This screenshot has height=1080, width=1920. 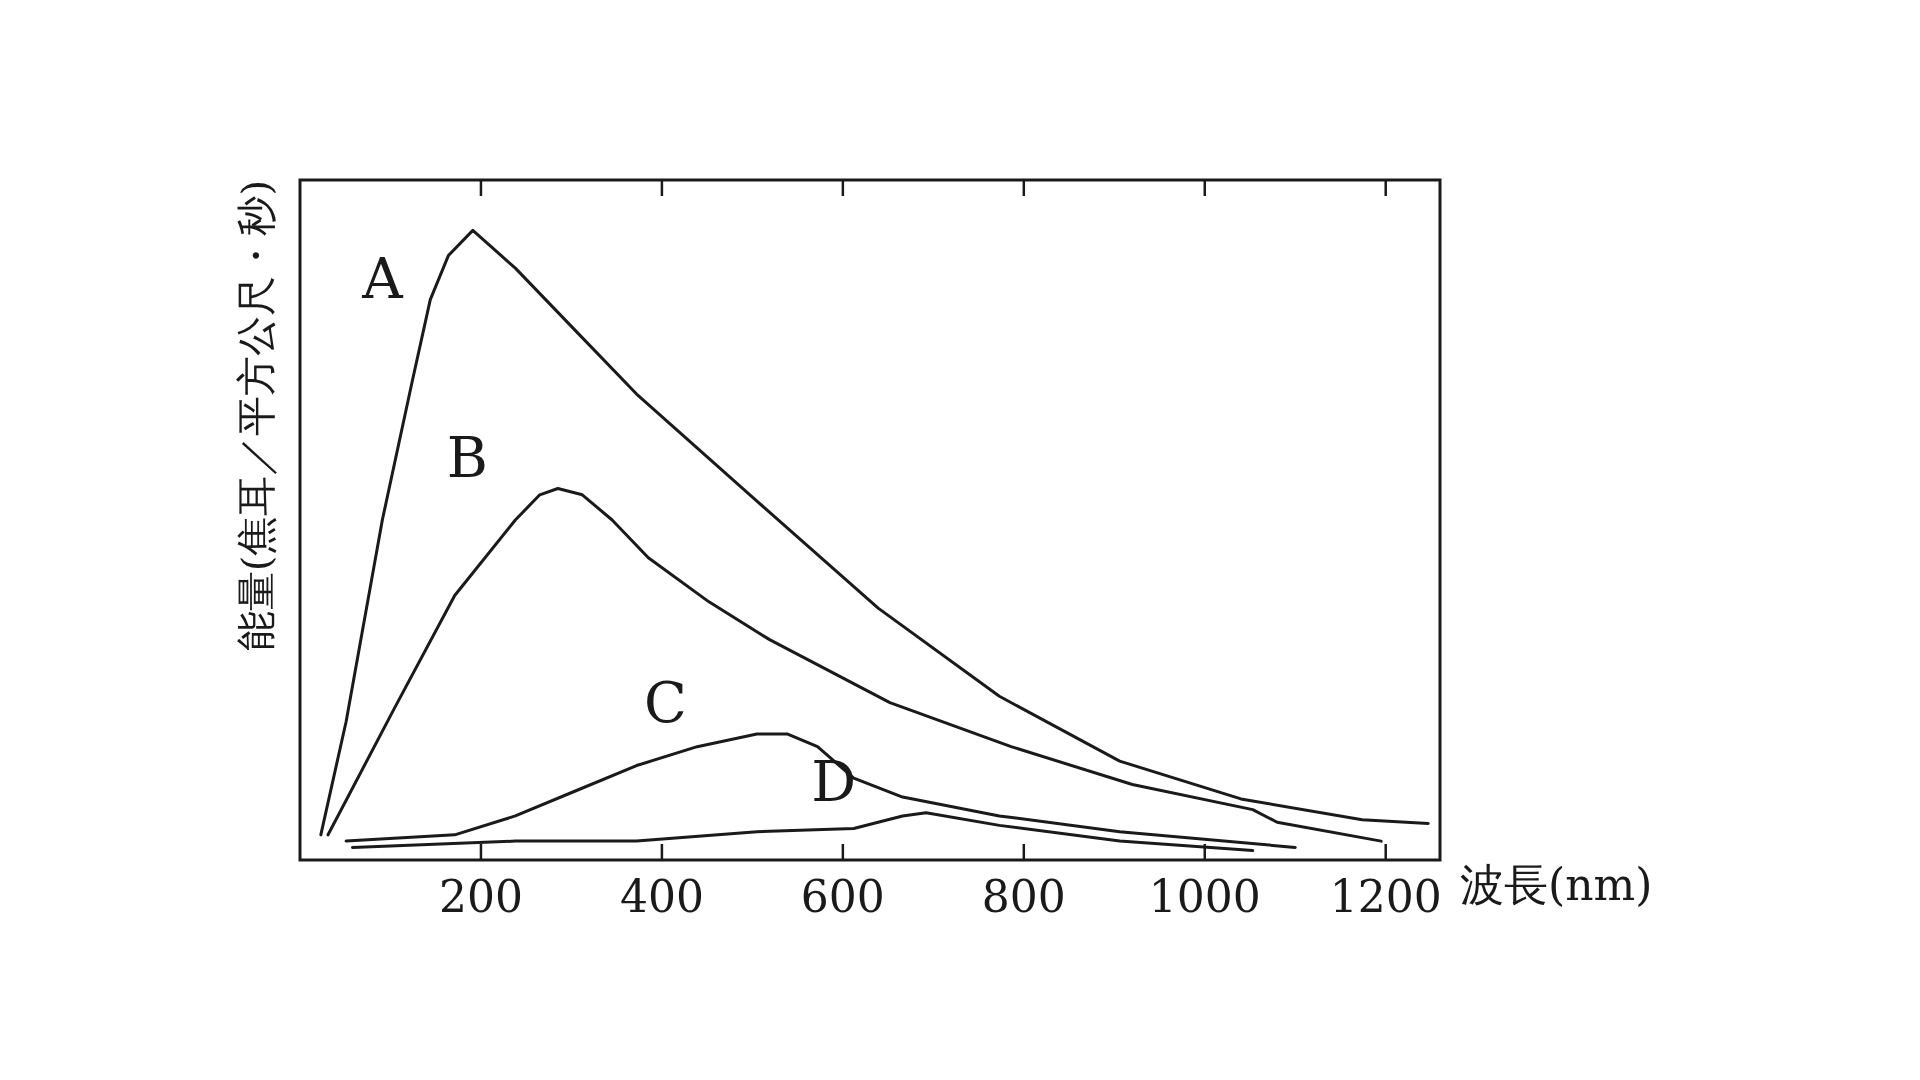 What do you see at coordinates (665, 703) in the screenshot?
I see `series-label: C` at bounding box center [665, 703].